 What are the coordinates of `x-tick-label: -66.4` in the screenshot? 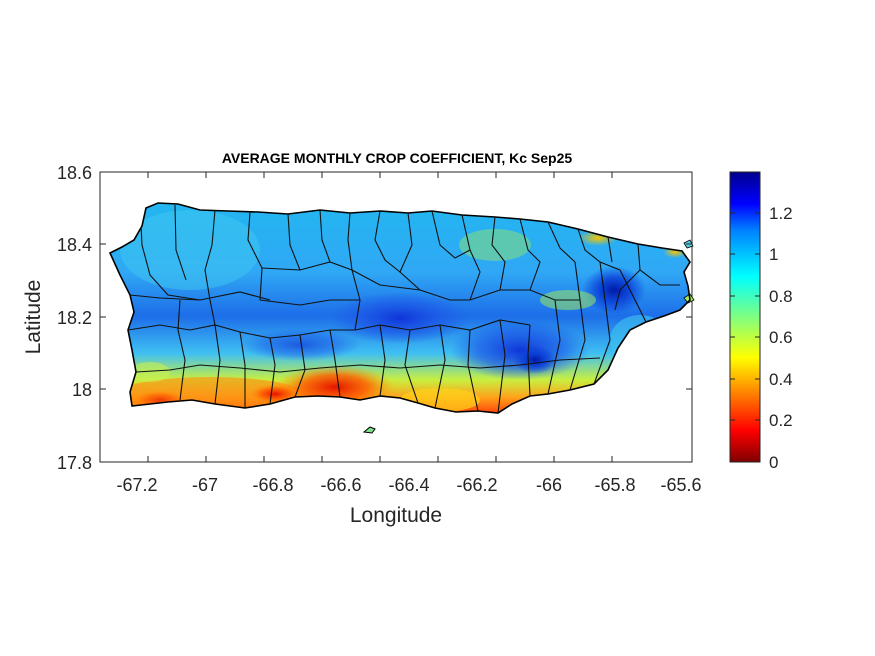 It's located at (408, 485).